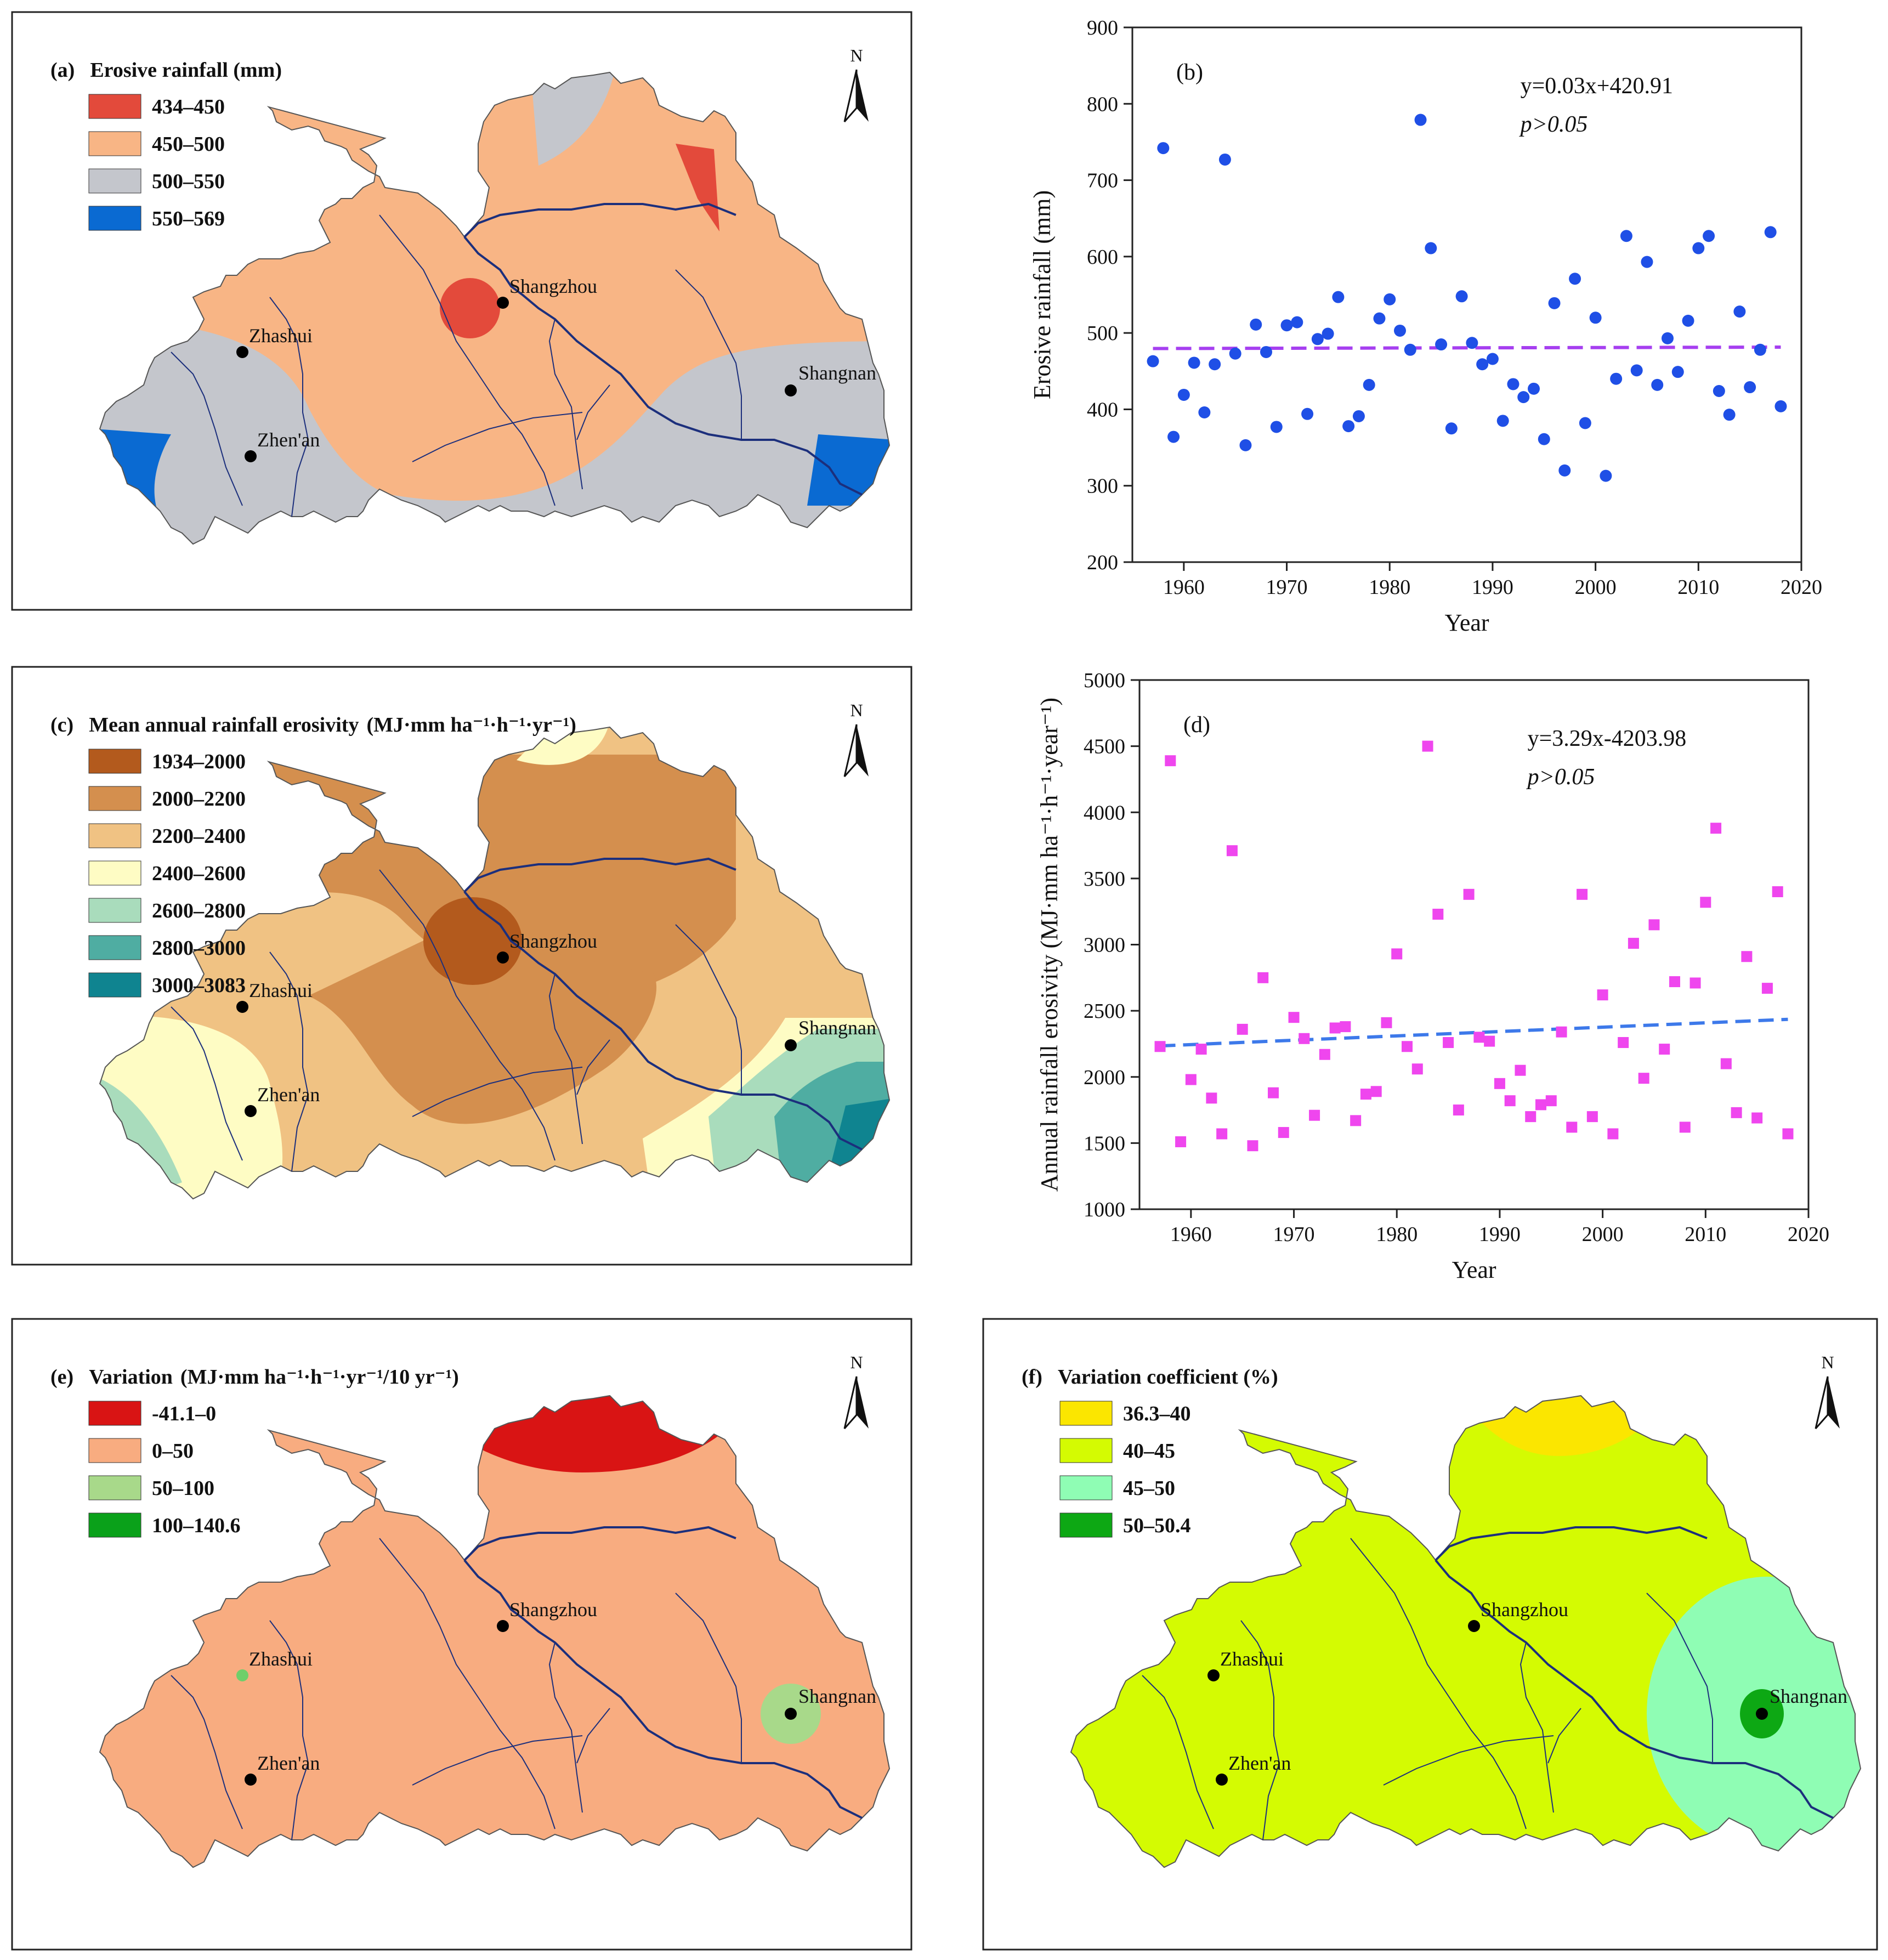 This screenshot has width=1888, height=1960. What do you see at coordinates (199, 873) in the screenshot?
I see `legend-label: 2400–2600` at bounding box center [199, 873].